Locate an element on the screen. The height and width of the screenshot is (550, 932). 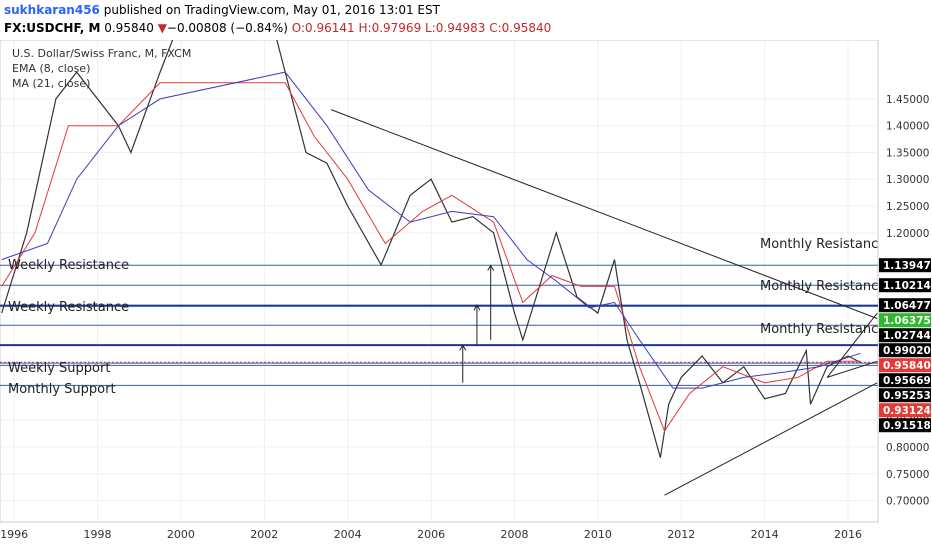
y-tick-label: 0.80000 is located at coordinates (907, 448).